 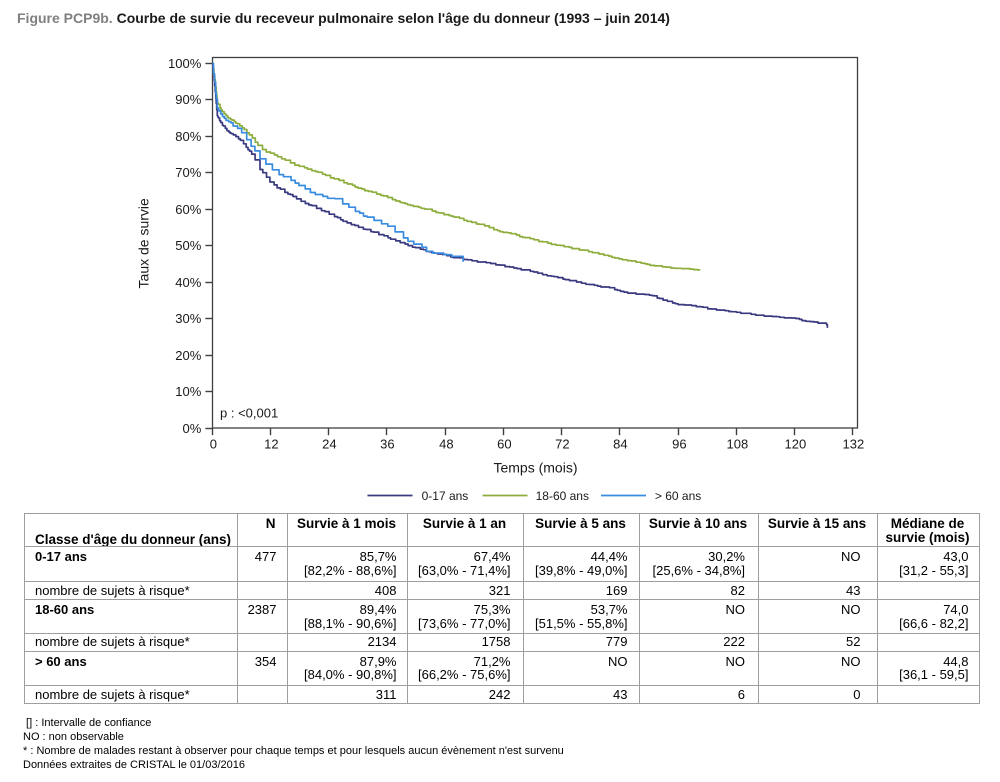 What do you see at coordinates (271, 444) in the screenshot?
I see `svg-text: 12` at bounding box center [271, 444].